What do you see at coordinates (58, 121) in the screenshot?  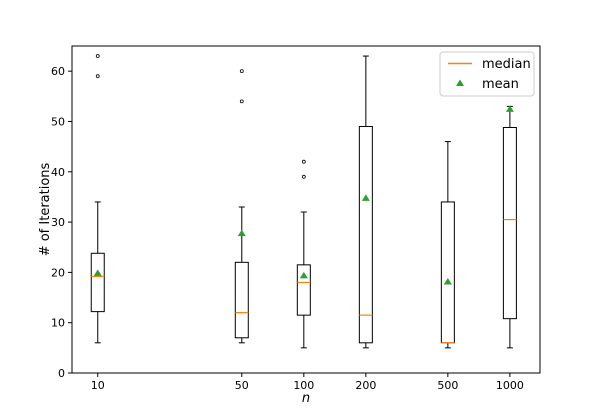 I see `y-tick-label: 50` at bounding box center [58, 121].